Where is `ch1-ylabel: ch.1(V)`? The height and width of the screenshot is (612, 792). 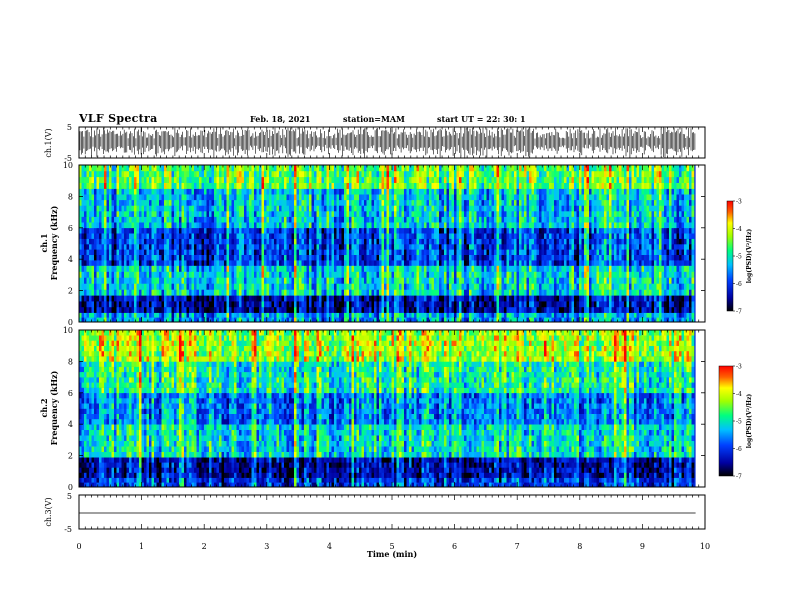
ch1-ylabel: ch.1(V) is located at coordinates (48, 142).